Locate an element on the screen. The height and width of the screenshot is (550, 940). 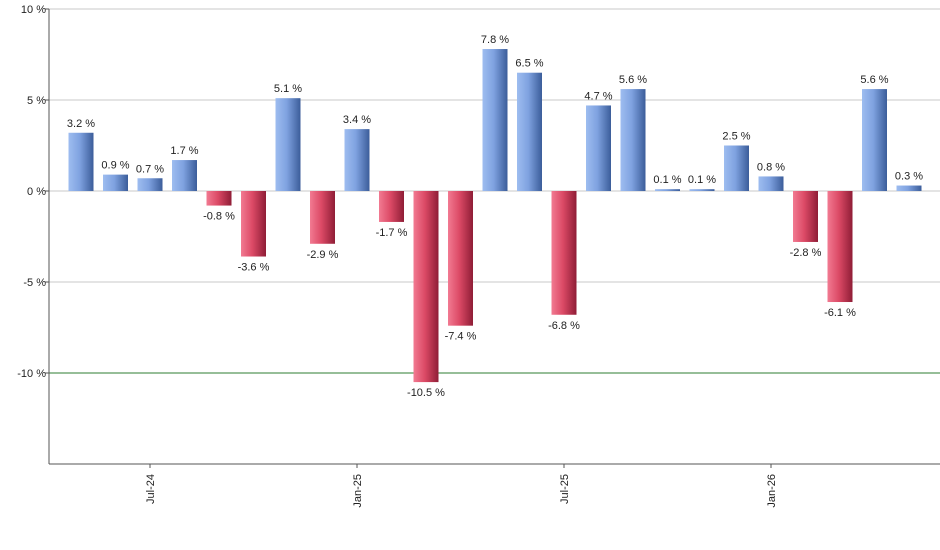
x-tick-label: Jan-26 is located at coordinates (772, 491).